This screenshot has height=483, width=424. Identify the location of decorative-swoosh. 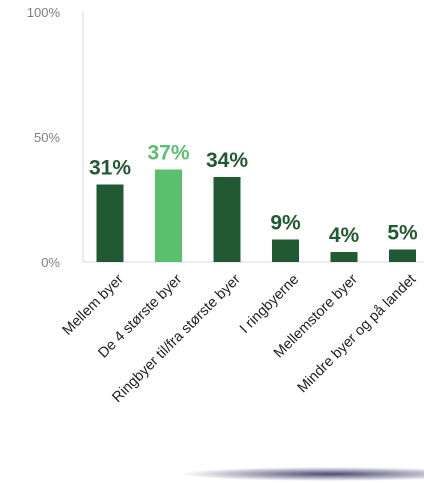
(302, 474).